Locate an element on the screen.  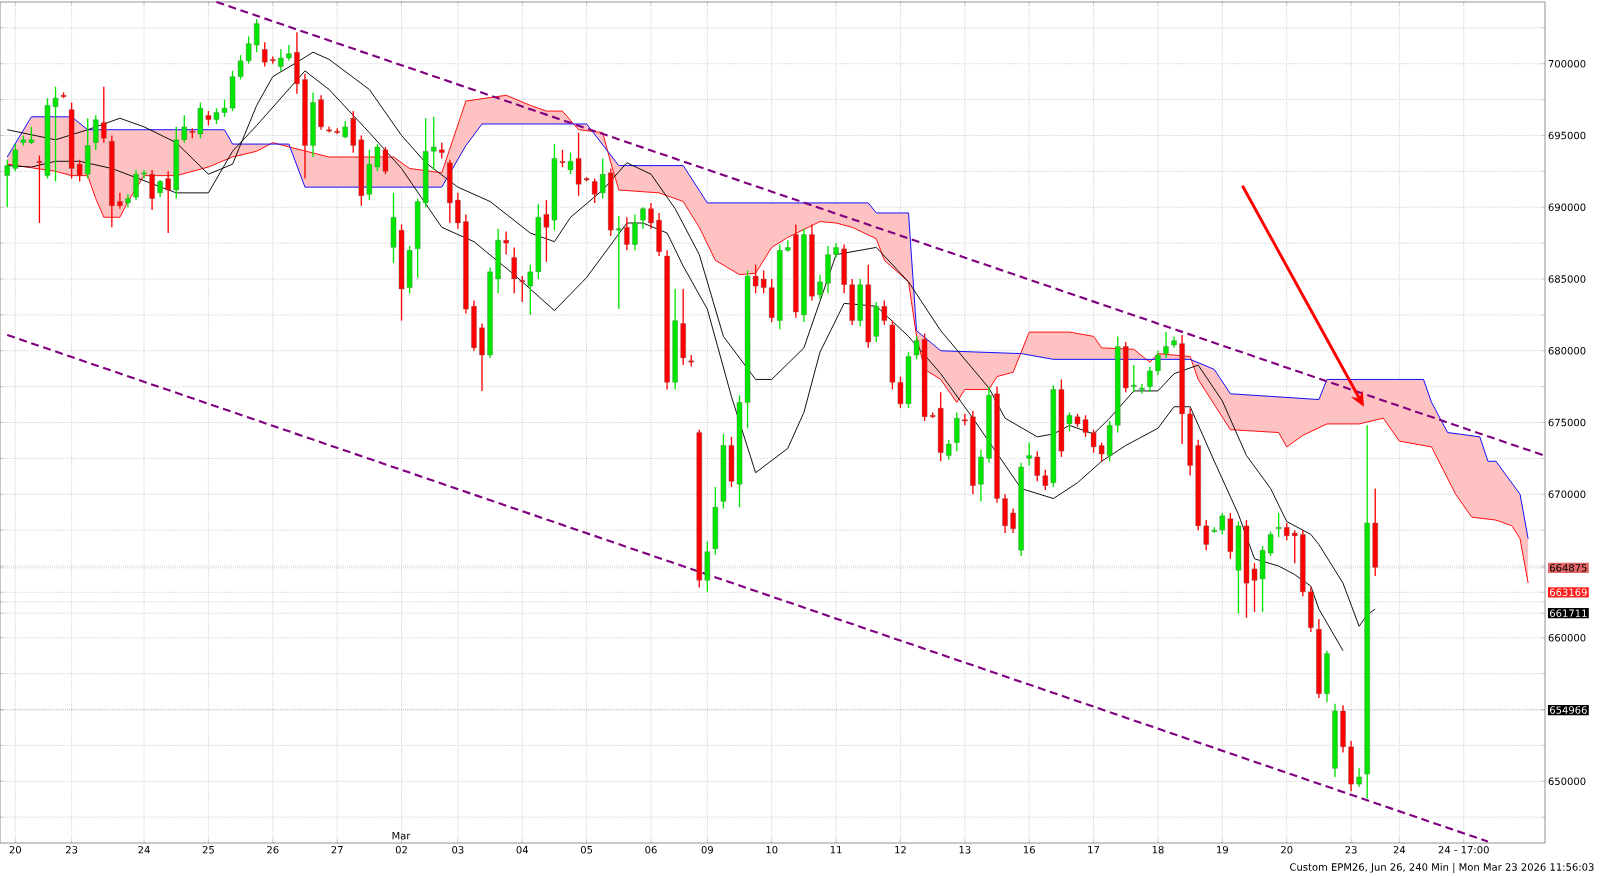
x-tick-label: 10 is located at coordinates (772, 849).